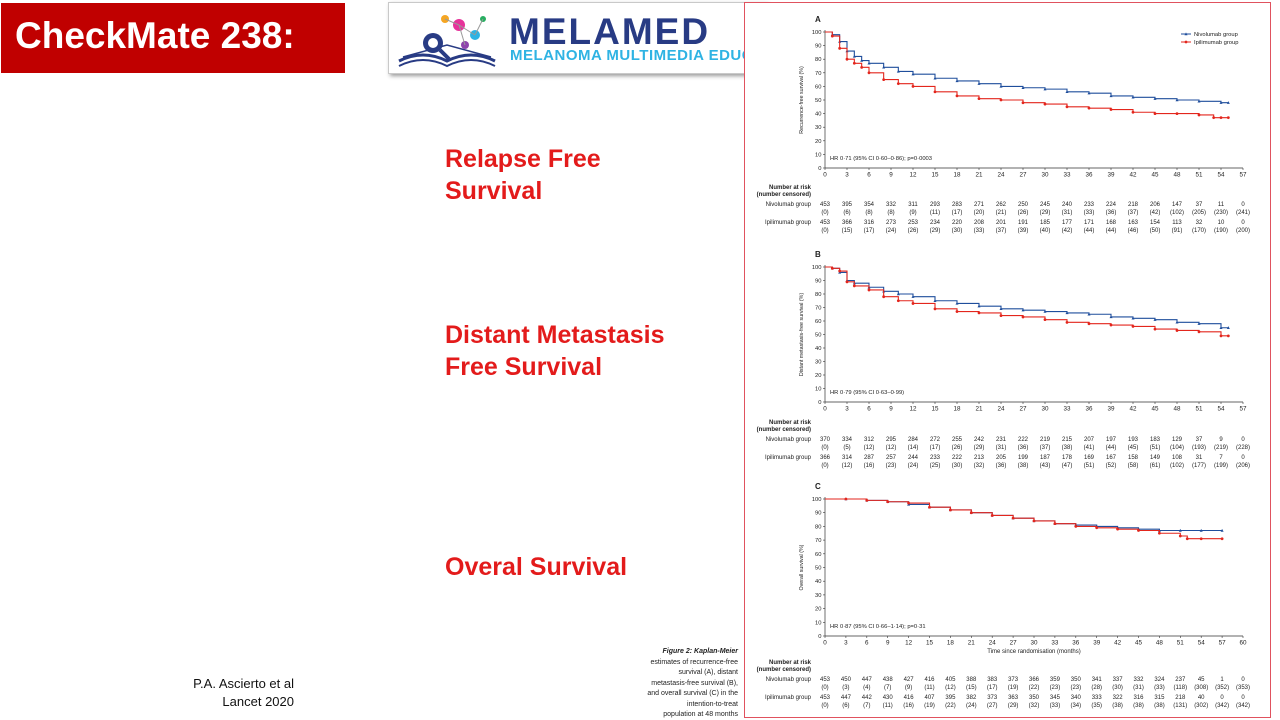 This screenshot has width=1280, height=720. What do you see at coordinates (825, 409) in the screenshot?
I see `x-tick-label: 0` at bounding box center [825, 409].